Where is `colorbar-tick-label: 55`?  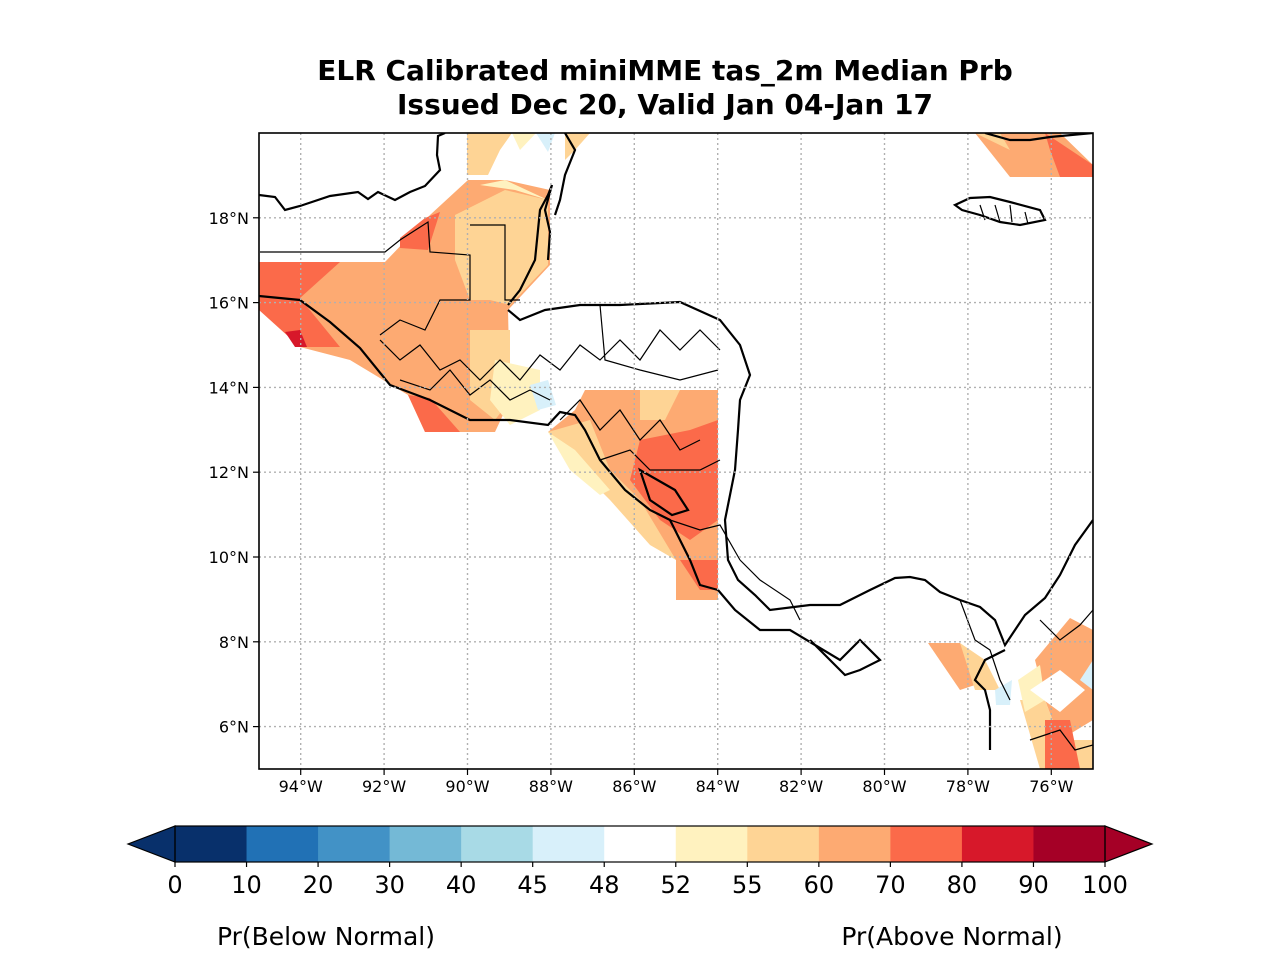 colorbar-tick-label: 55 is located at coordinates (747, 885).